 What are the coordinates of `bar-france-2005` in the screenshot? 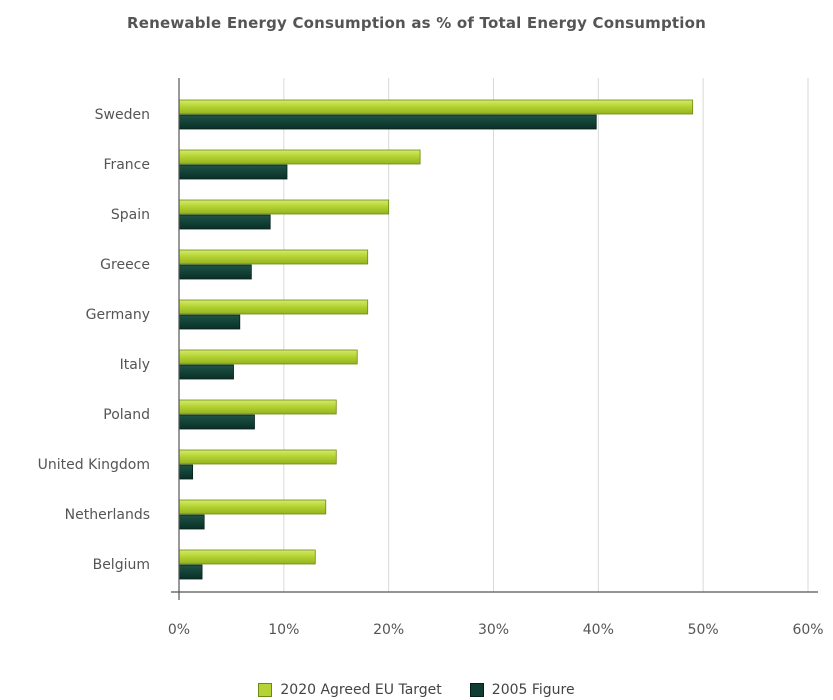 It's located at (233, 172).